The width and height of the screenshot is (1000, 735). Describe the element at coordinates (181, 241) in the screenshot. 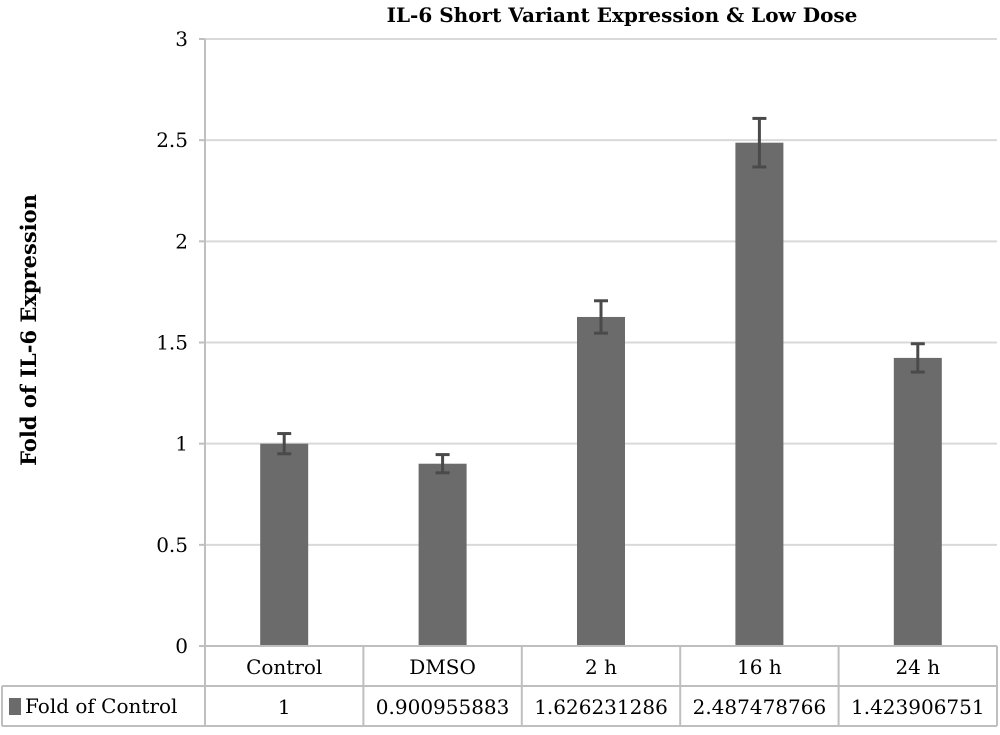

I see `y-tick-label: 2` at that location.